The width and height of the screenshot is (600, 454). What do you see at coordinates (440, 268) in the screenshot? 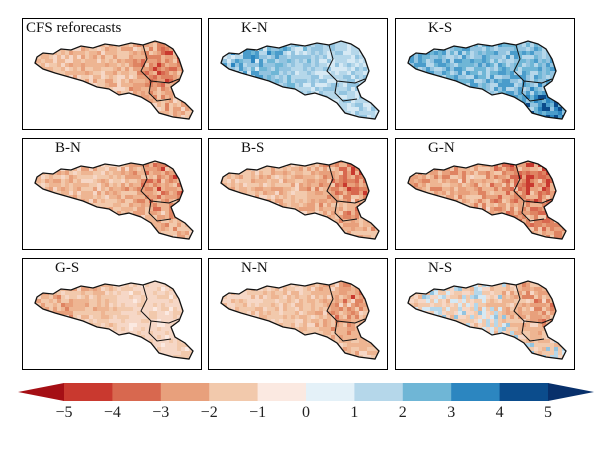
I see `panel-label: N-S` at bounding box center [440, 268].